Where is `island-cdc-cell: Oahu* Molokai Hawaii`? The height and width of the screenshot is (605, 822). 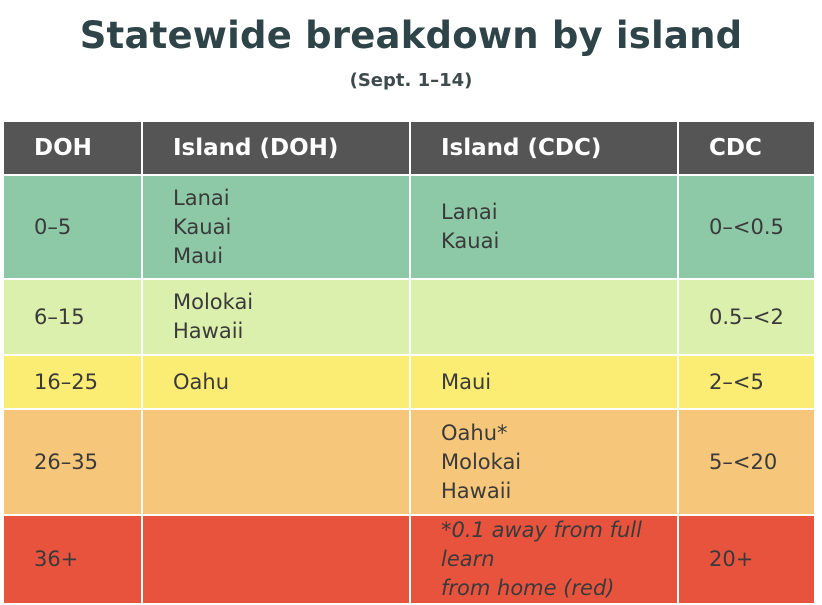 island-cdc-cell: Oahu* Molokai Hawaii is located at coordinates (544, 462).